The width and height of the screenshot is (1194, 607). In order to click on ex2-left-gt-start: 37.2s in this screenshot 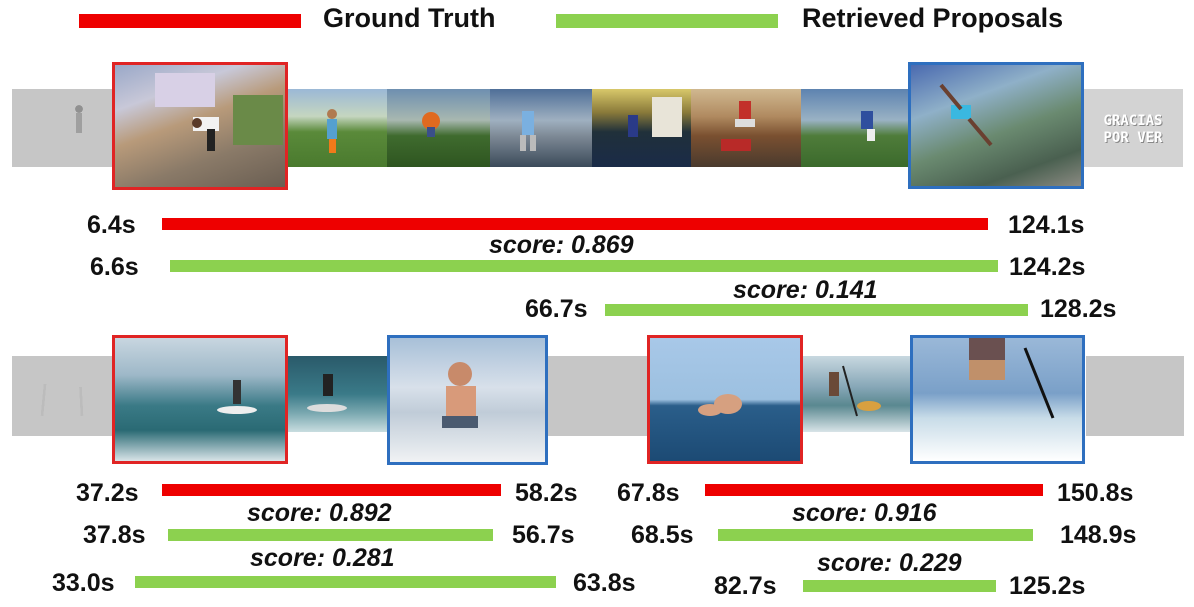, I will do `click(107, 493)`.